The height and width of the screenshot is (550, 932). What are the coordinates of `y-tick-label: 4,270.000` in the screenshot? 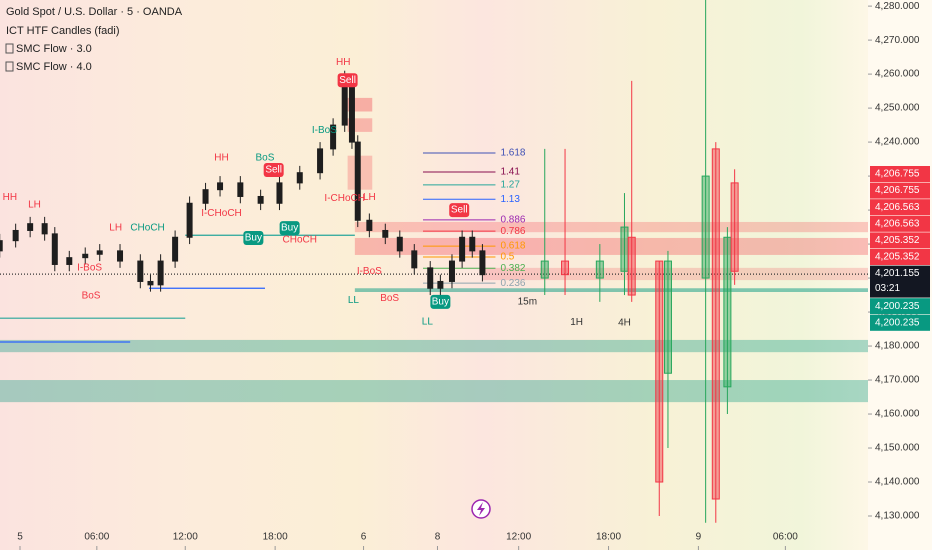 It's located at (897, 40).